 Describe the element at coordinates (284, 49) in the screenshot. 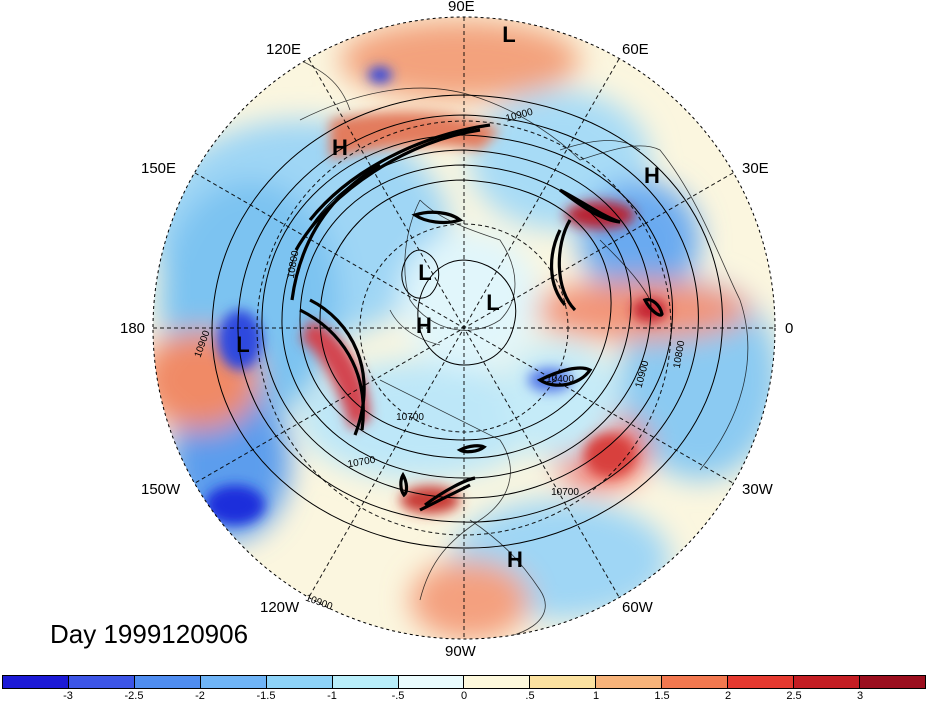

I see `lon-label-120e: 120E` at that location.